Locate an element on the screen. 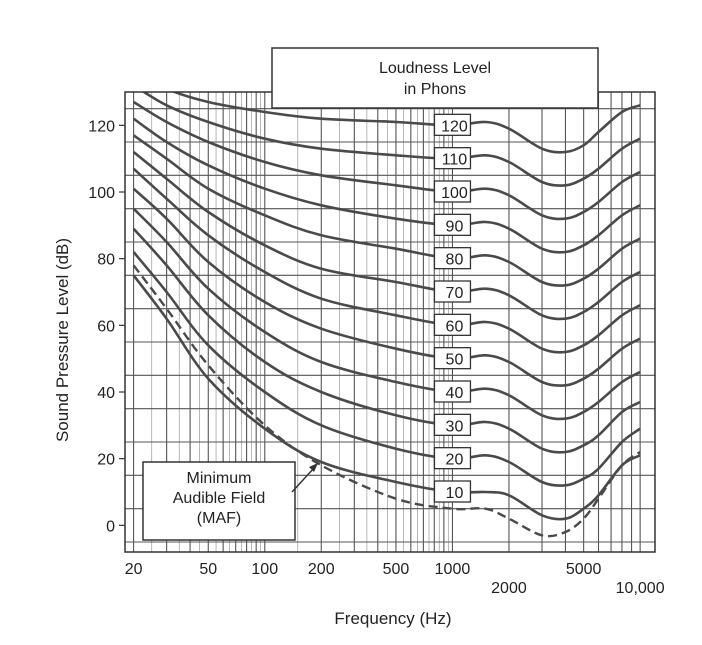  phon-label-30: 30 is located at coordinates (452, 424).